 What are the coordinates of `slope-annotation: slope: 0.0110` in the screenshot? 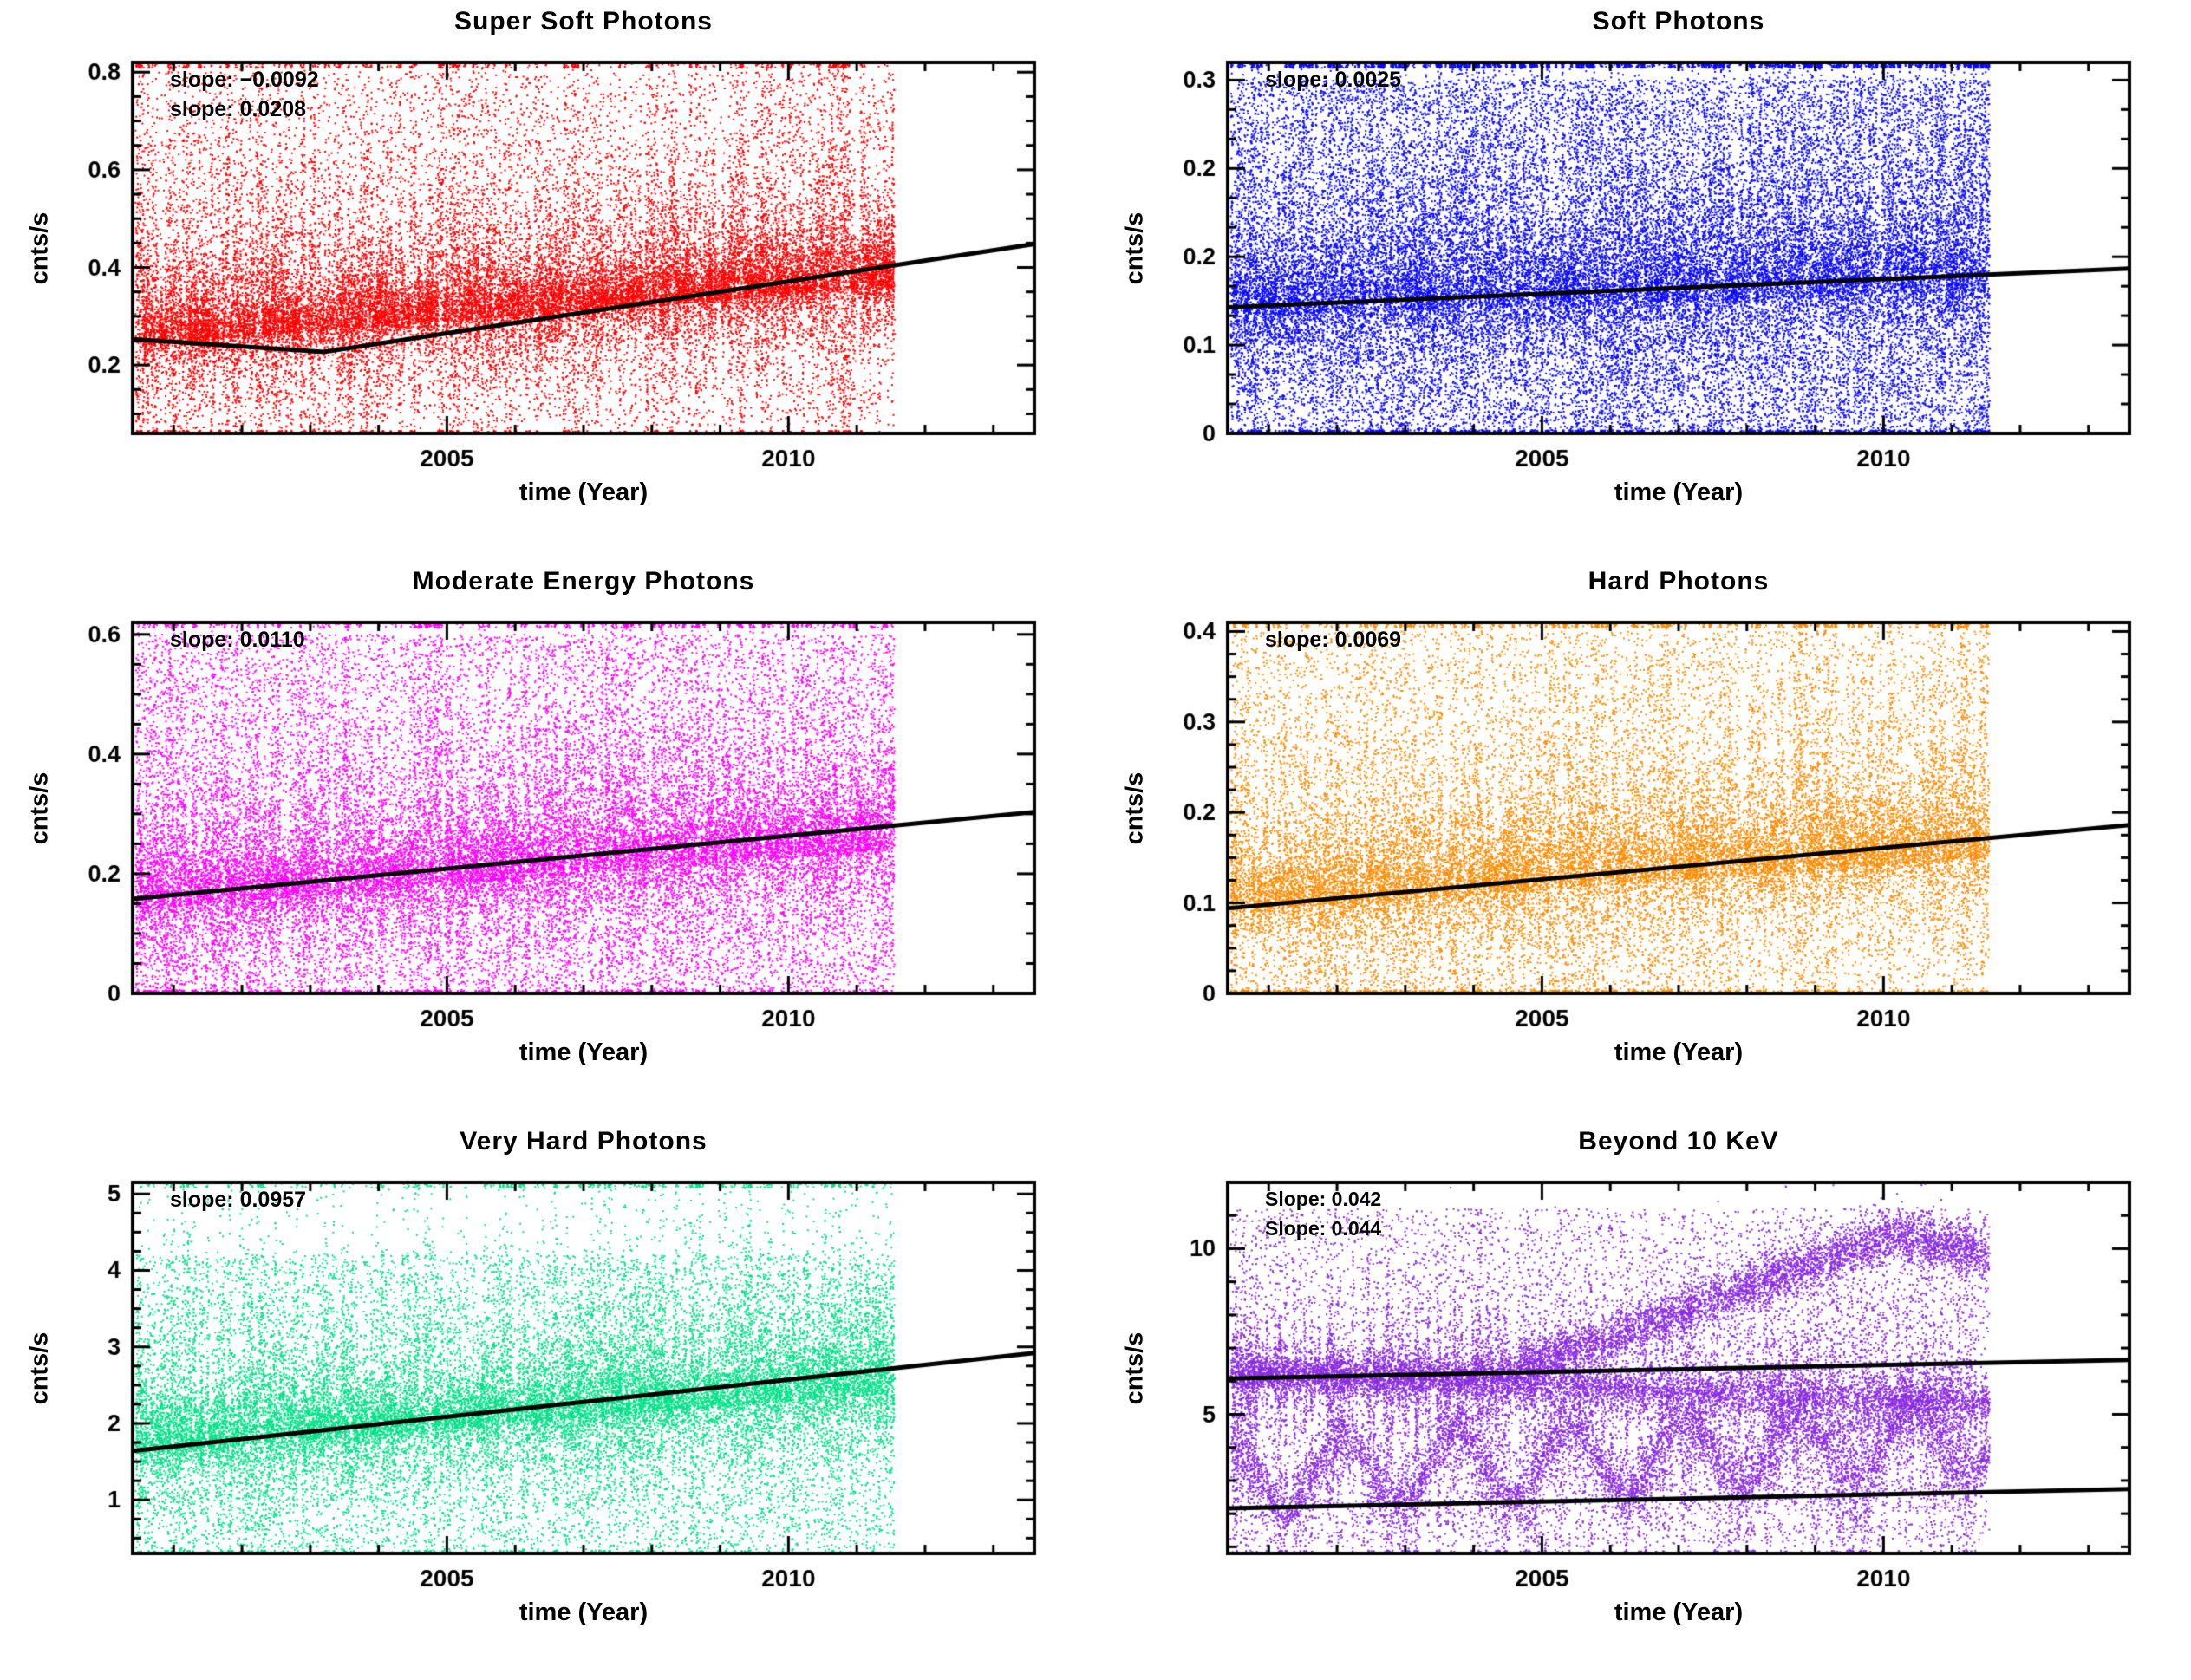 It's located at (237, 640).